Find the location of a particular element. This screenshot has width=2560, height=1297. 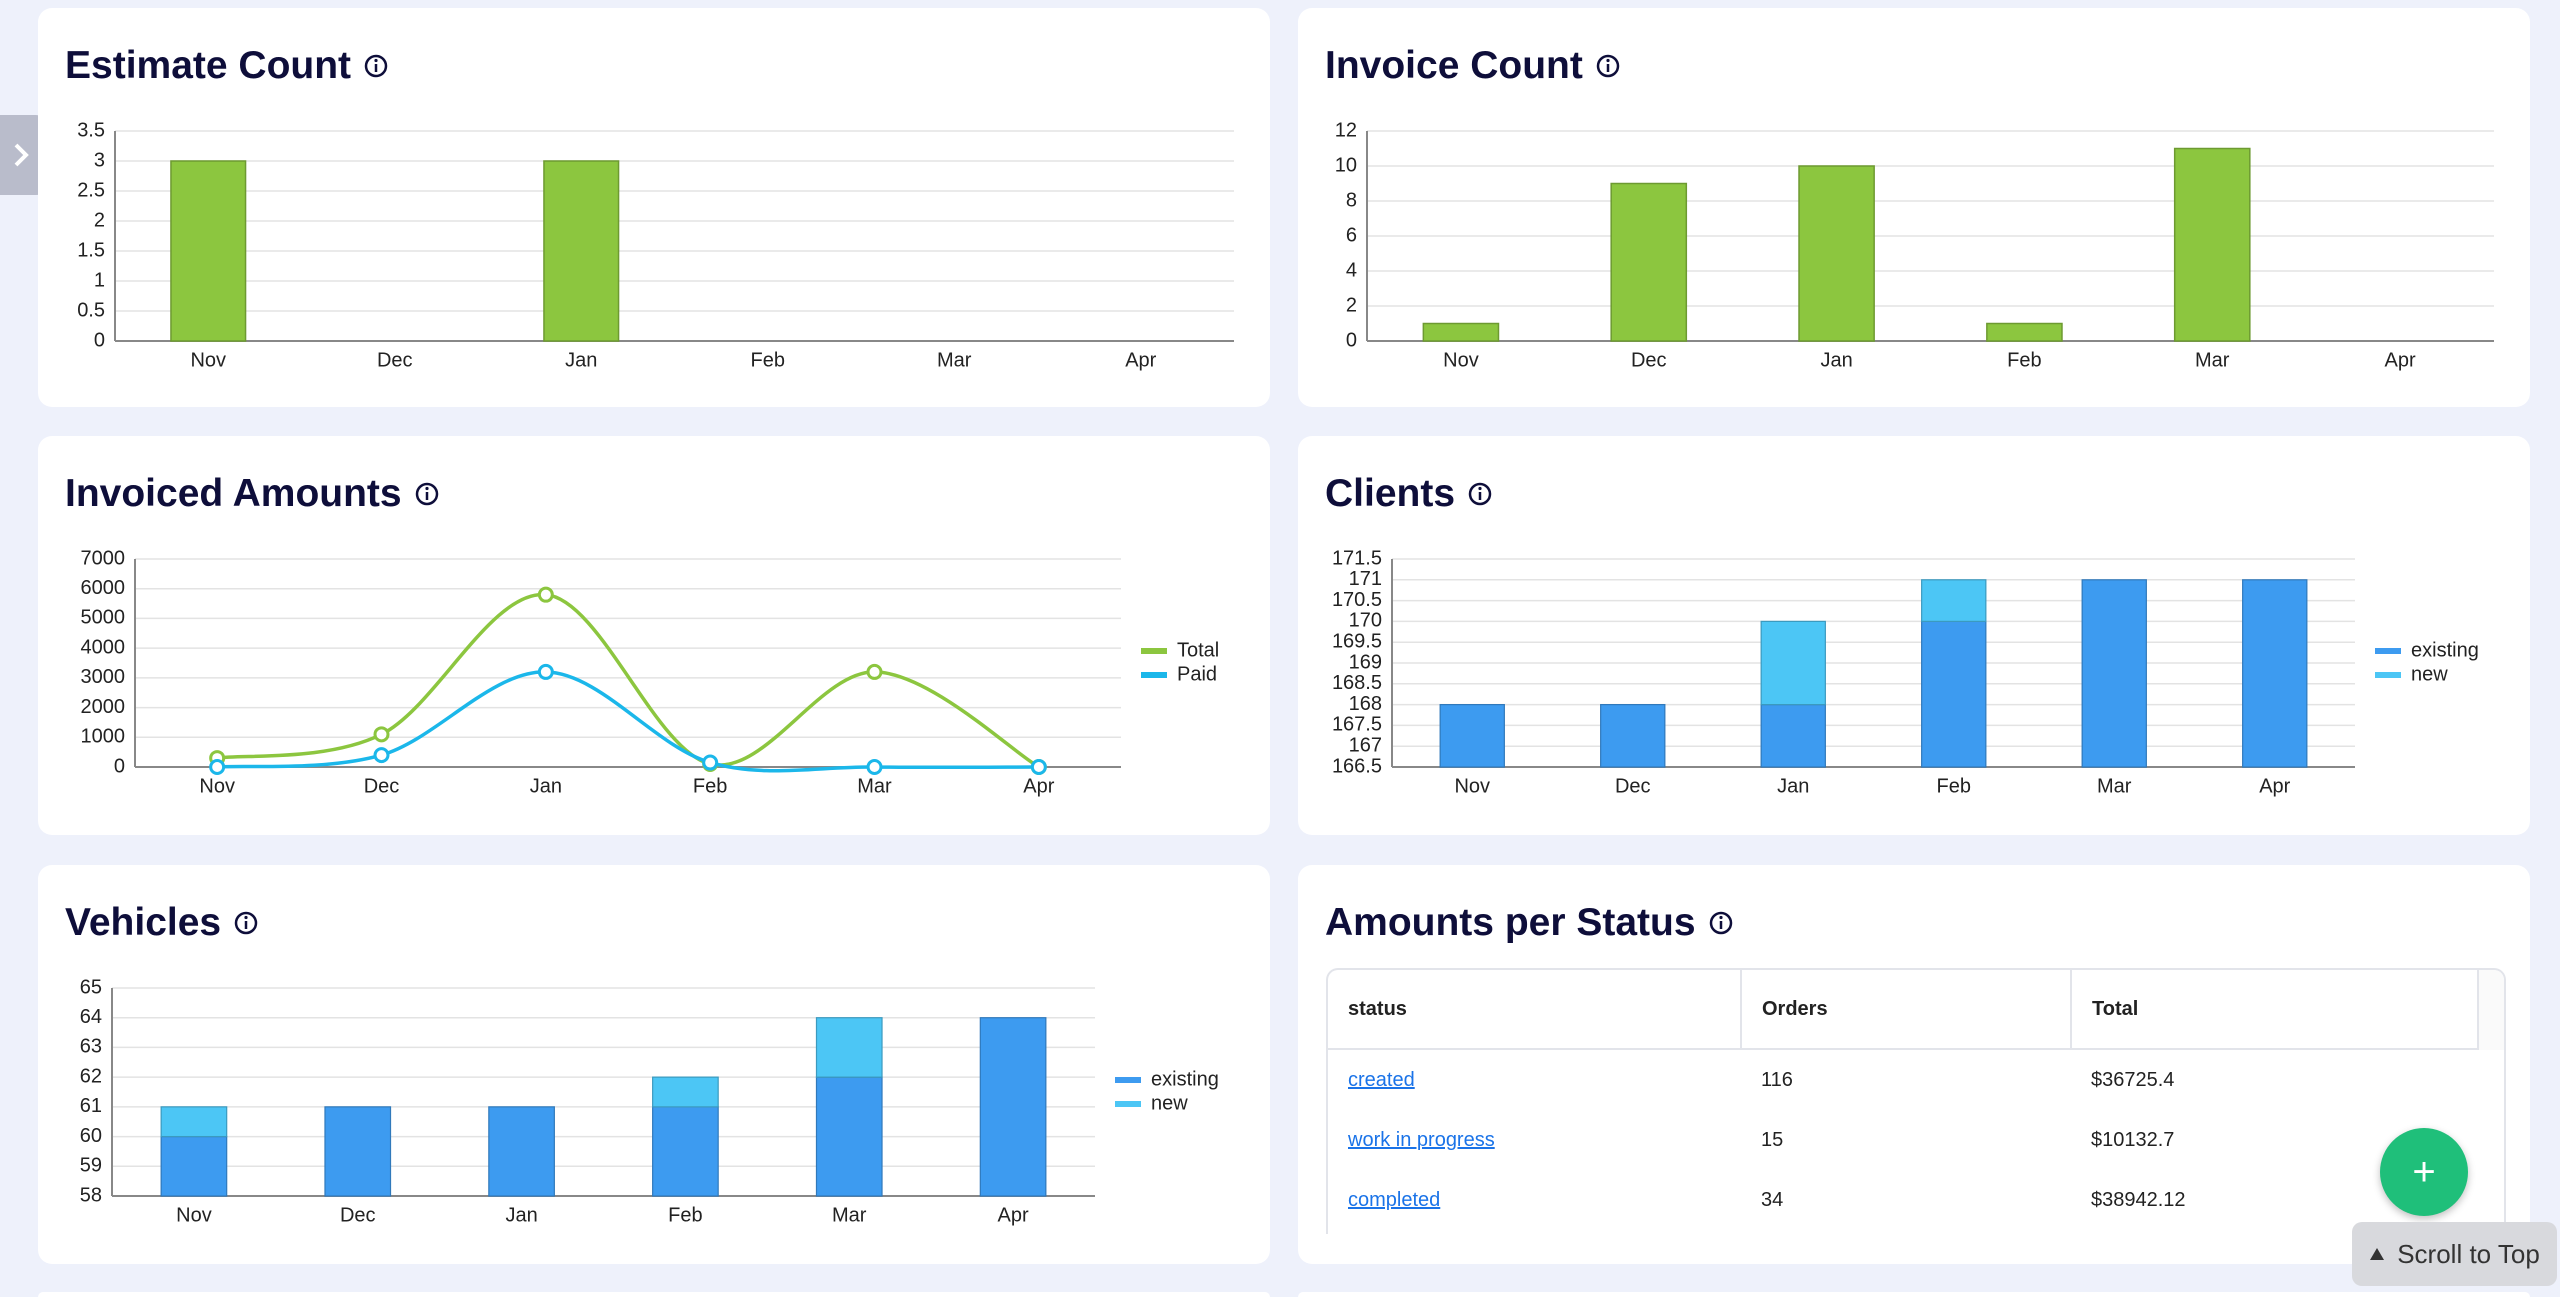

panel-title: Clients is located at coordinates (1409, 494).